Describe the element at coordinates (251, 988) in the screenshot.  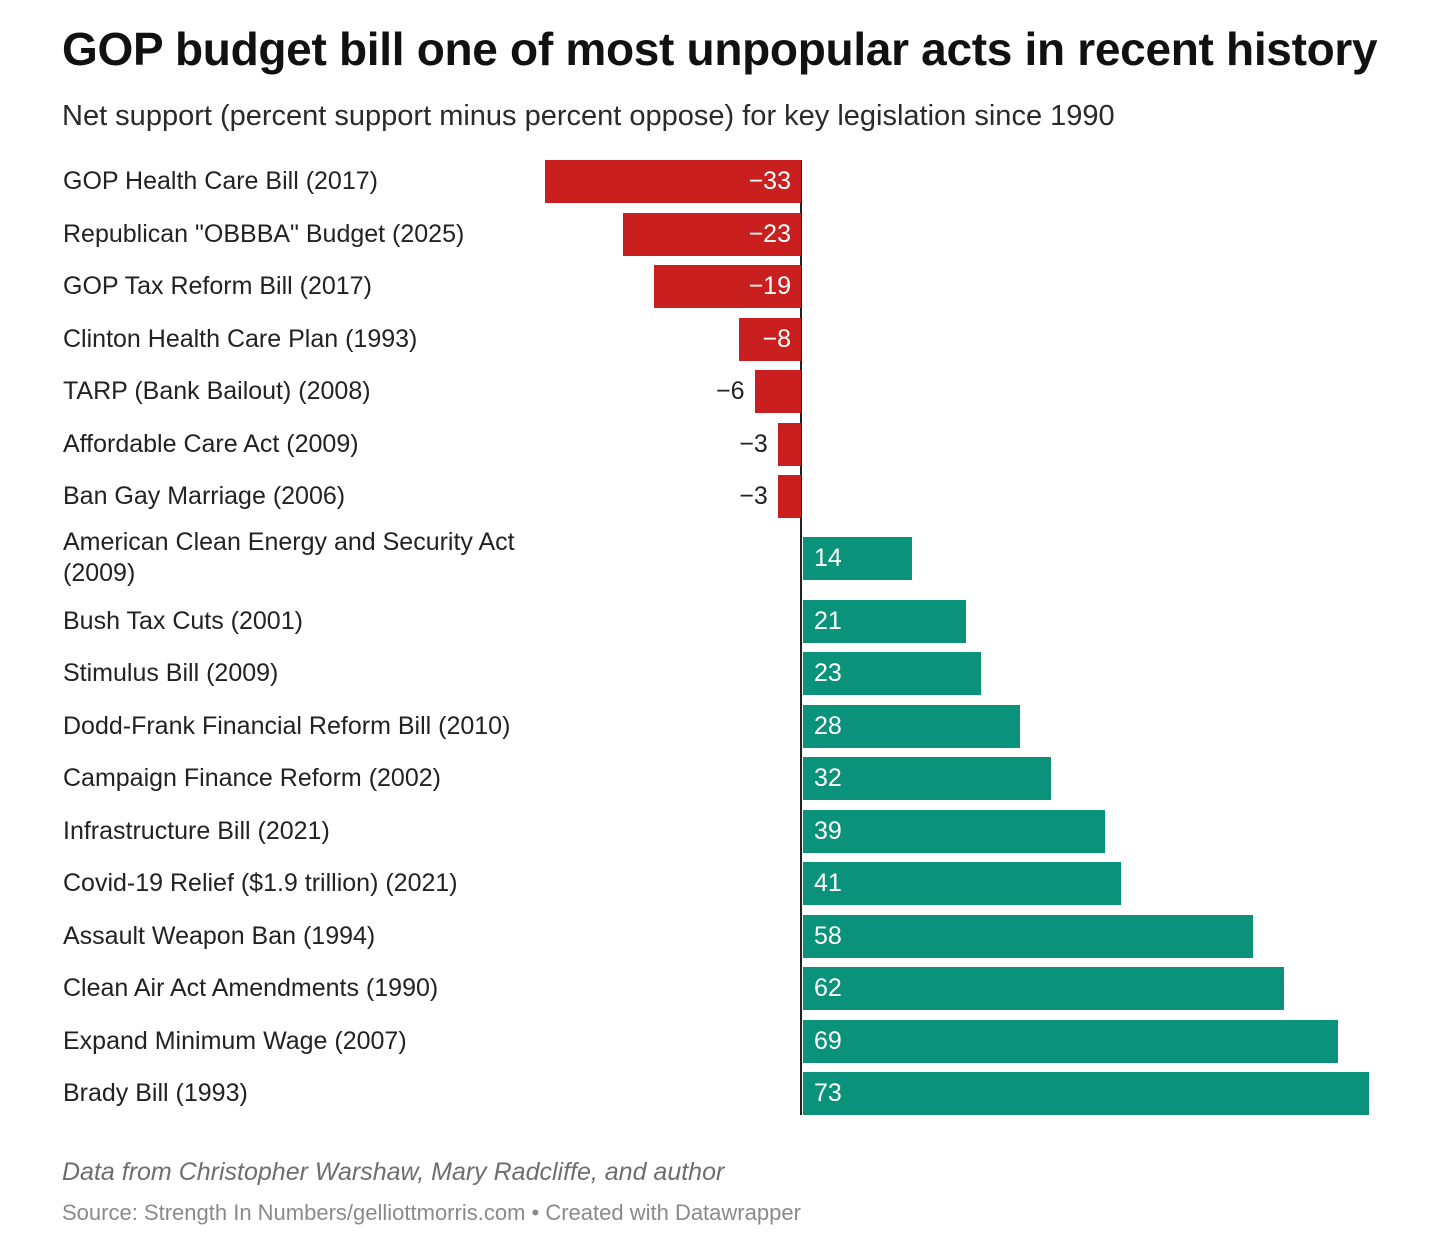
I see `category-label: Clean Air Act Amendments (1990)` at that location.